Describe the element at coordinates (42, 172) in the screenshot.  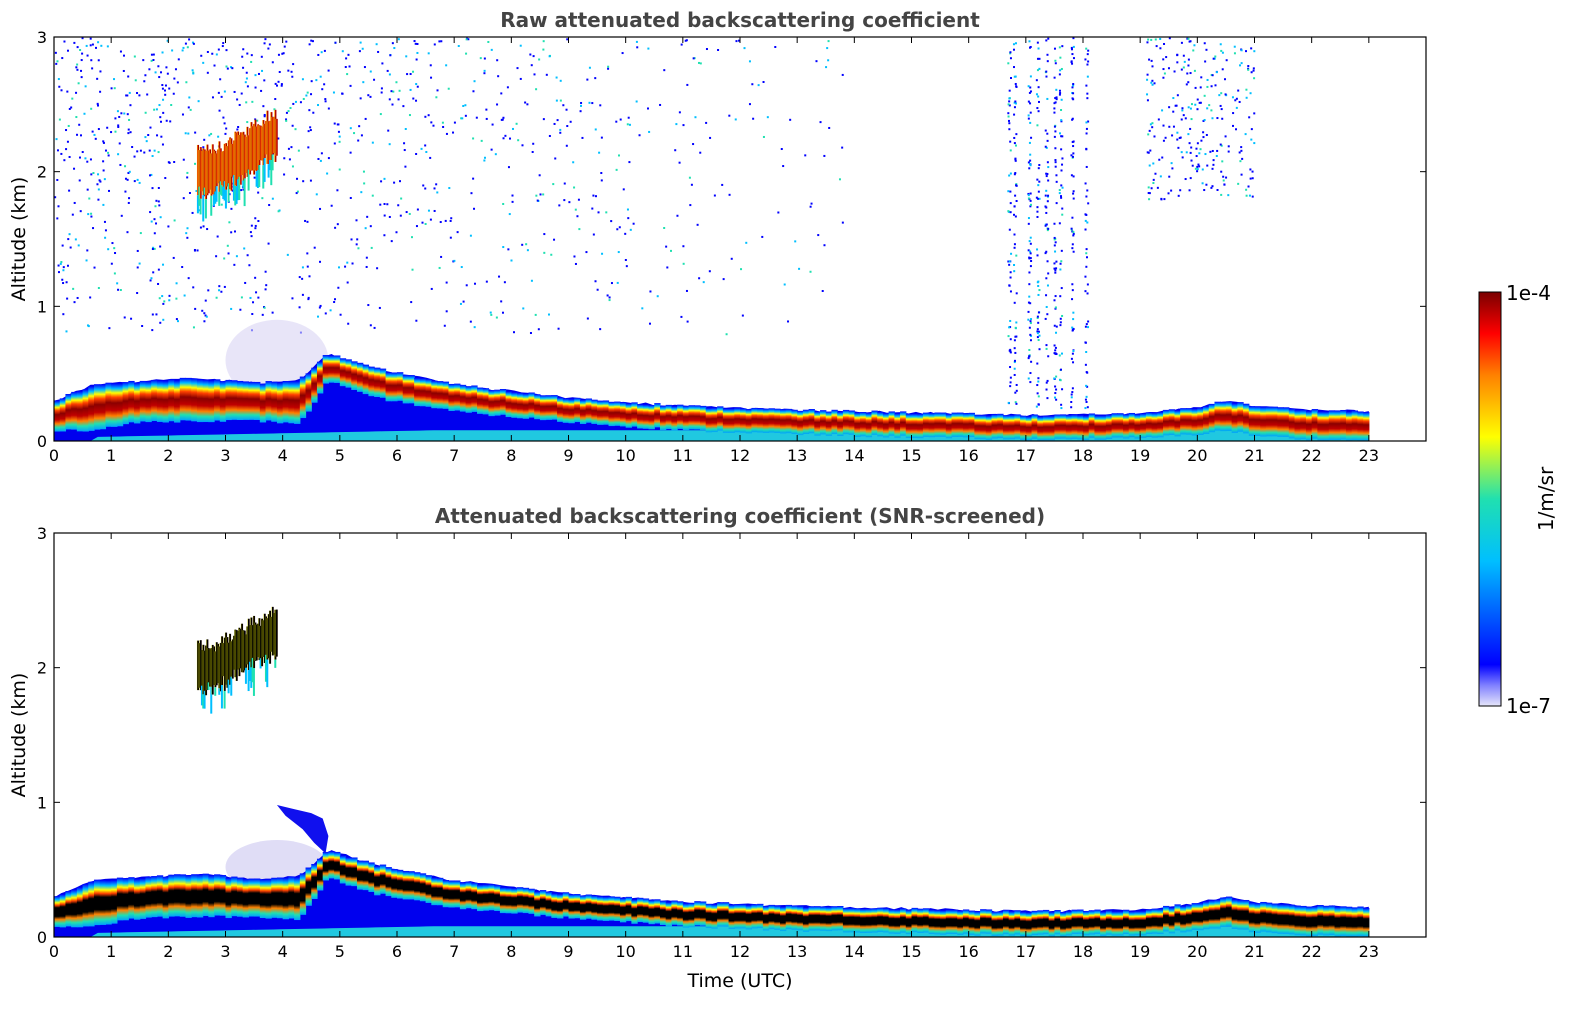
I see `y-tick-label: 2` at that location.